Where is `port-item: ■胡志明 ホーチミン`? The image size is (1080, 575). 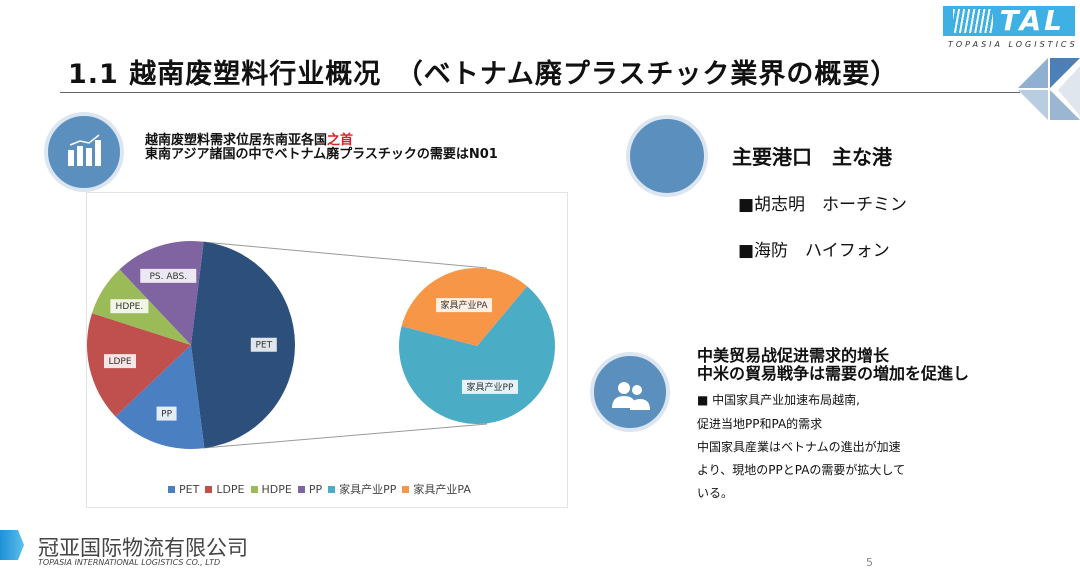 port-item: ■胡志明 ホーチミン is located at coordinates (823, 205).